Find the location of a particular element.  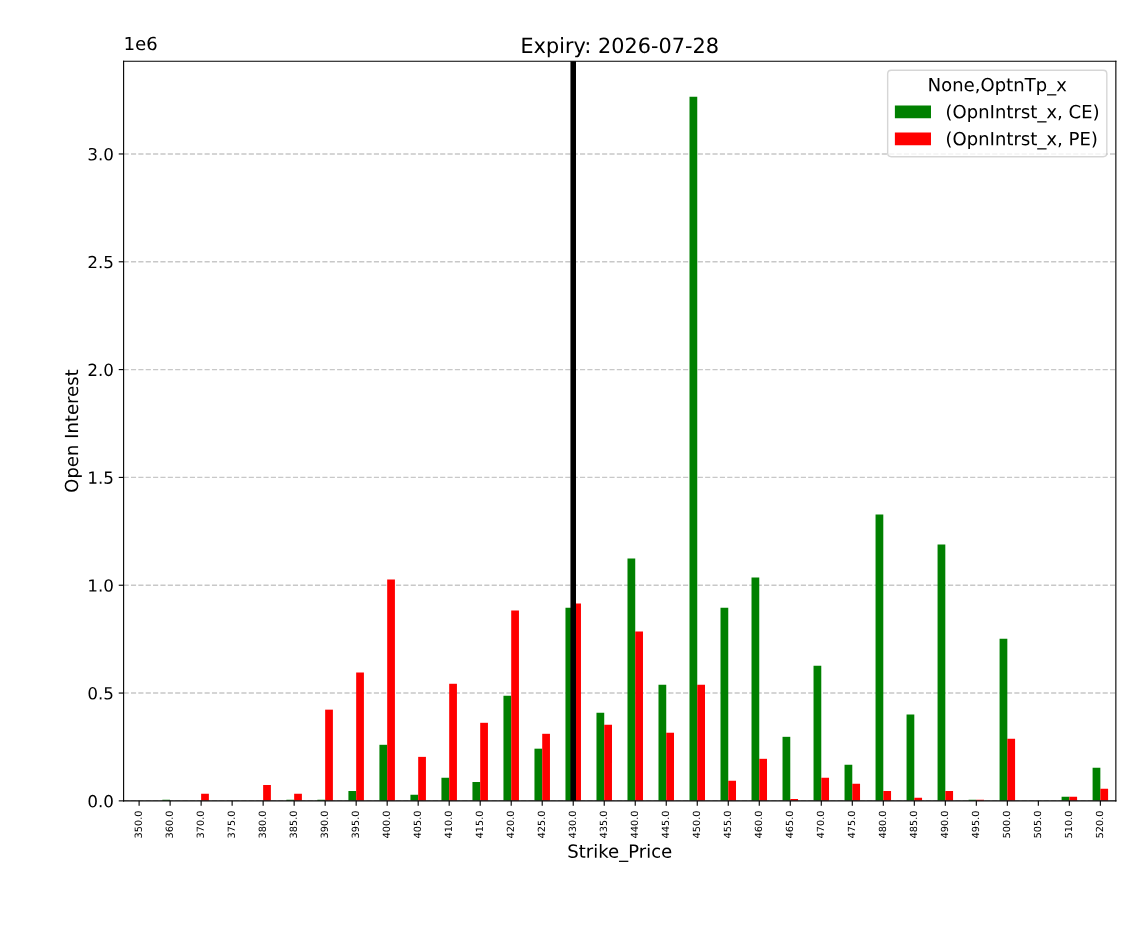

x-tick-label: 410.0 is located at coordinates (448, 824).